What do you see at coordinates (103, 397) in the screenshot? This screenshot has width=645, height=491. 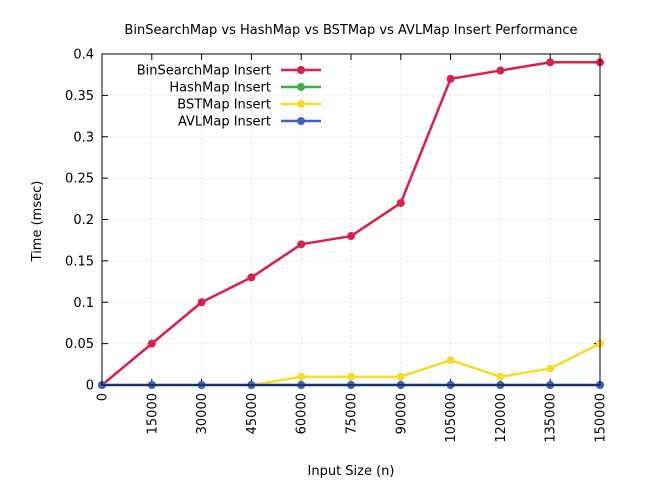 I see `x-tick-label: 0` at bounding box center [103, 397].